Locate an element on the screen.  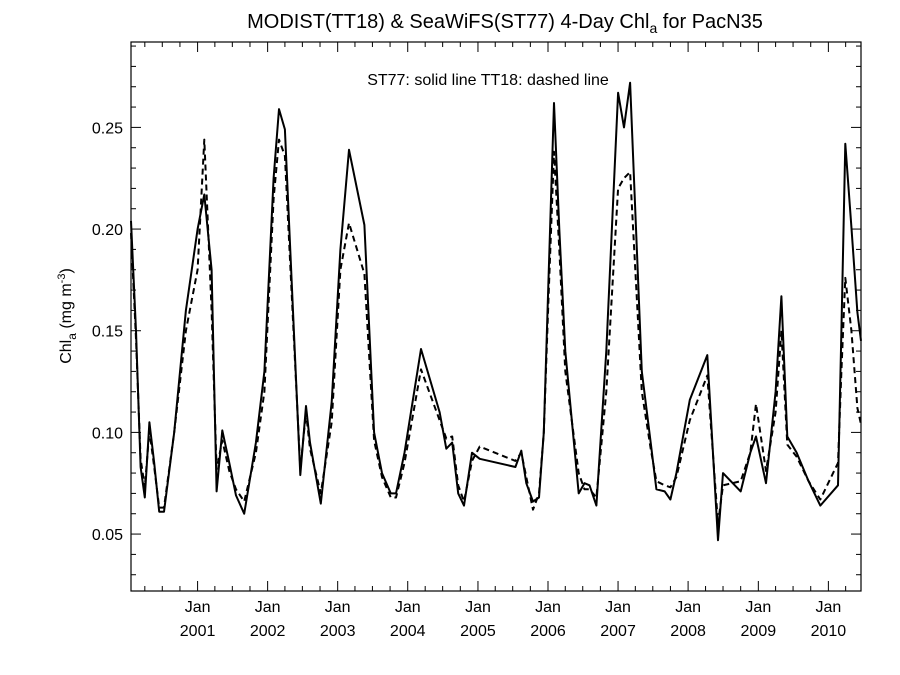
line-style-annotation: ST77: solid line TT18: dashed line is located at coordinates (488, 80).